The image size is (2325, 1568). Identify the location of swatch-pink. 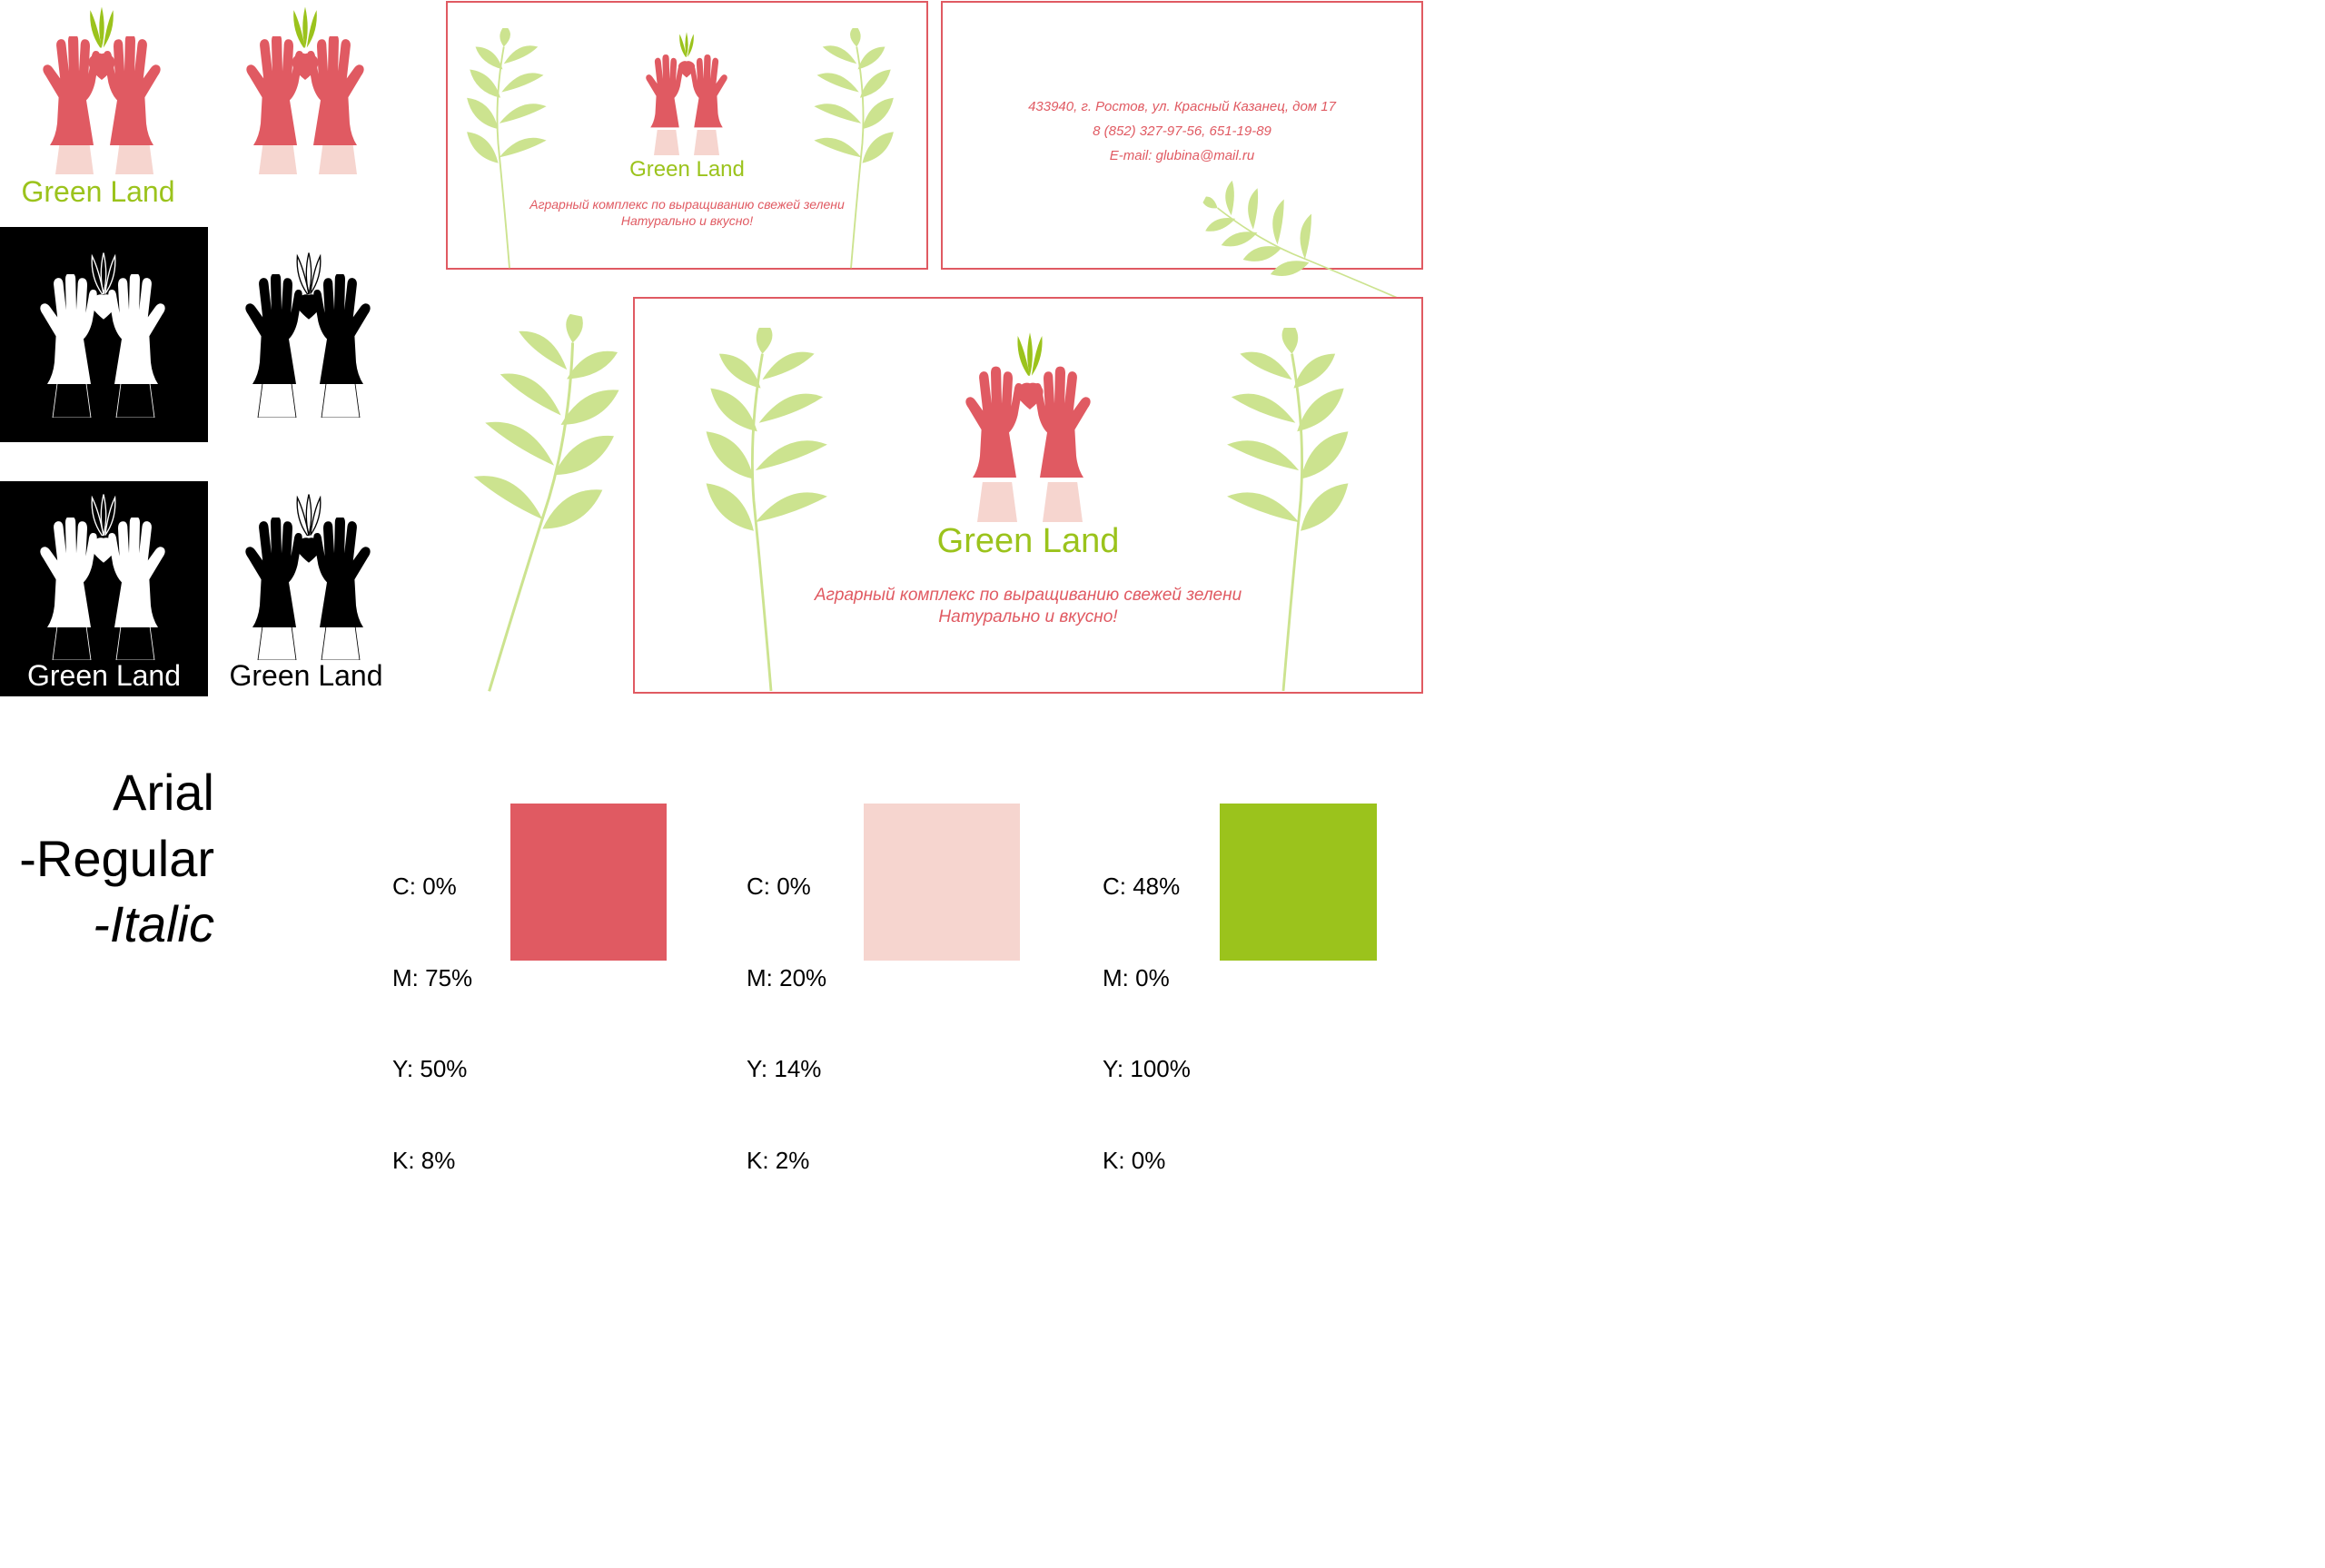
(942, 882).